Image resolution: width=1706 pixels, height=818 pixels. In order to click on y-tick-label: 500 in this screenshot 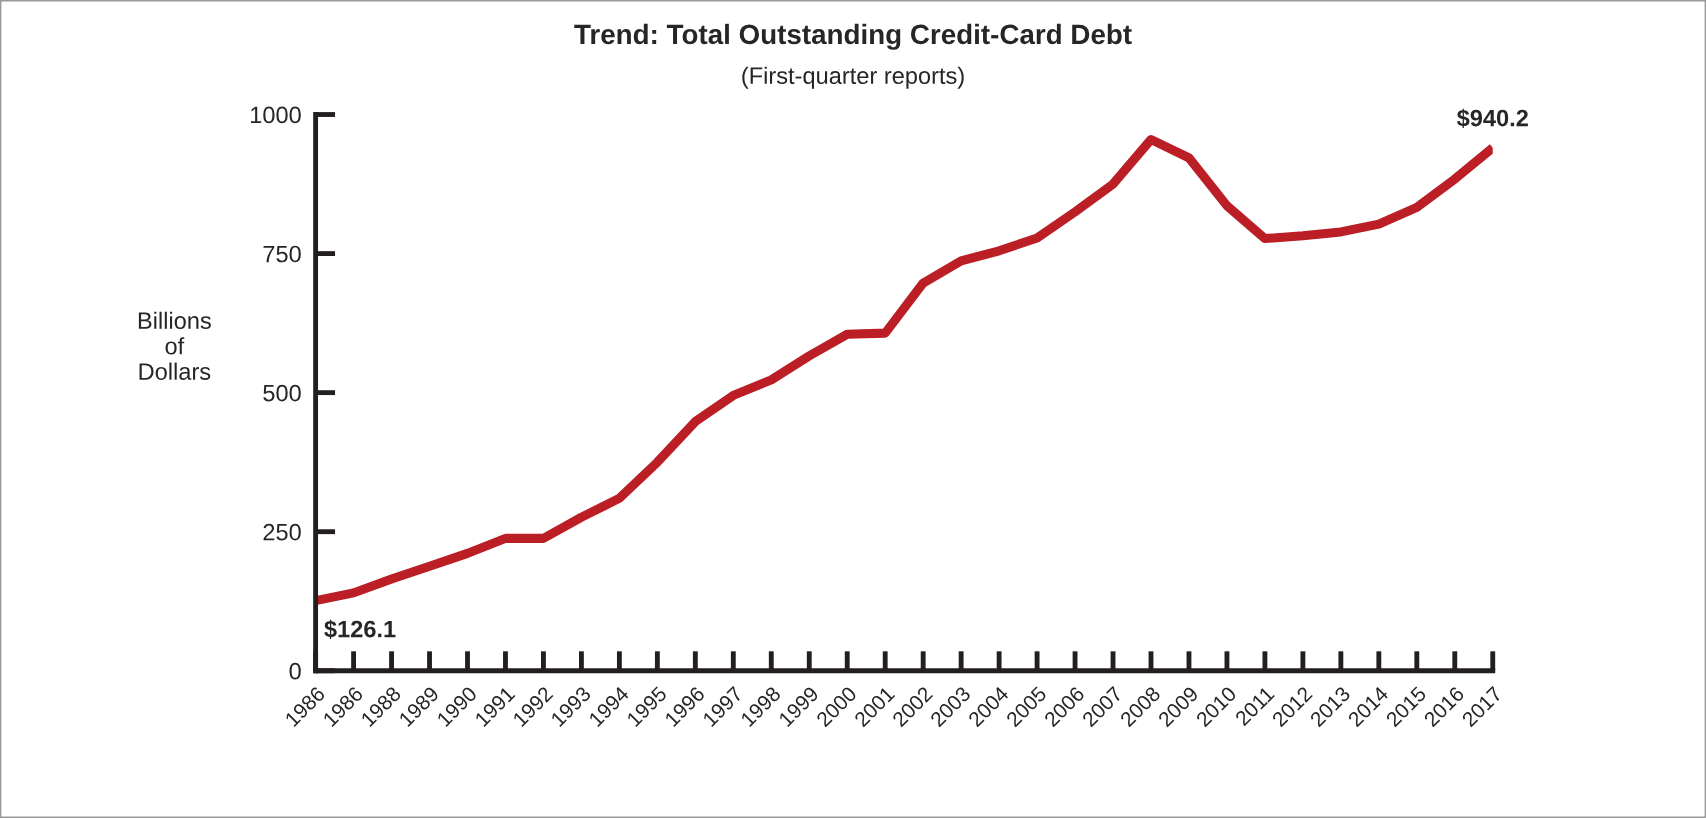, I will do `click(282, 393)`.